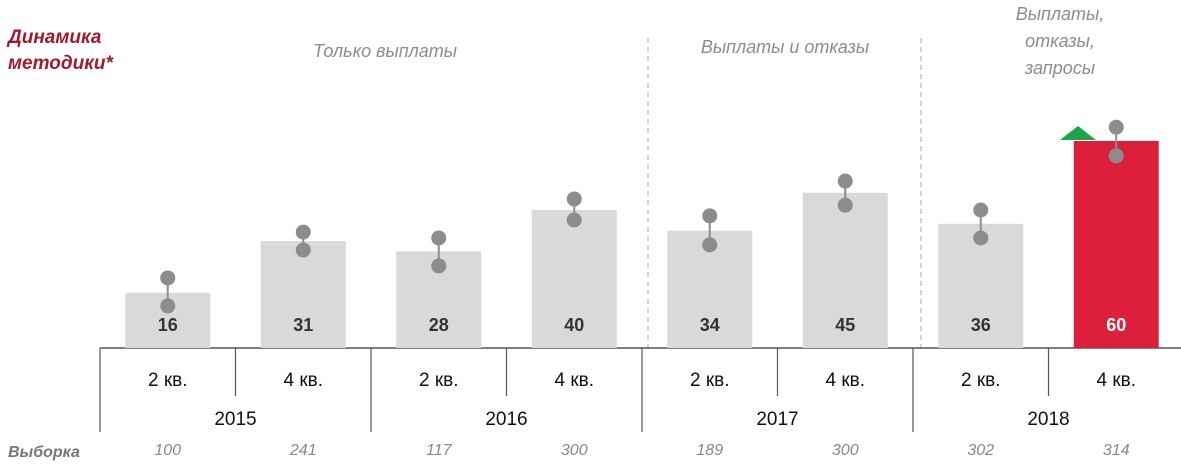 The image size is (1181, 465). Describe the element at coordinates (439, 325) in the screenshot. I see `value-label: 28` at that location.